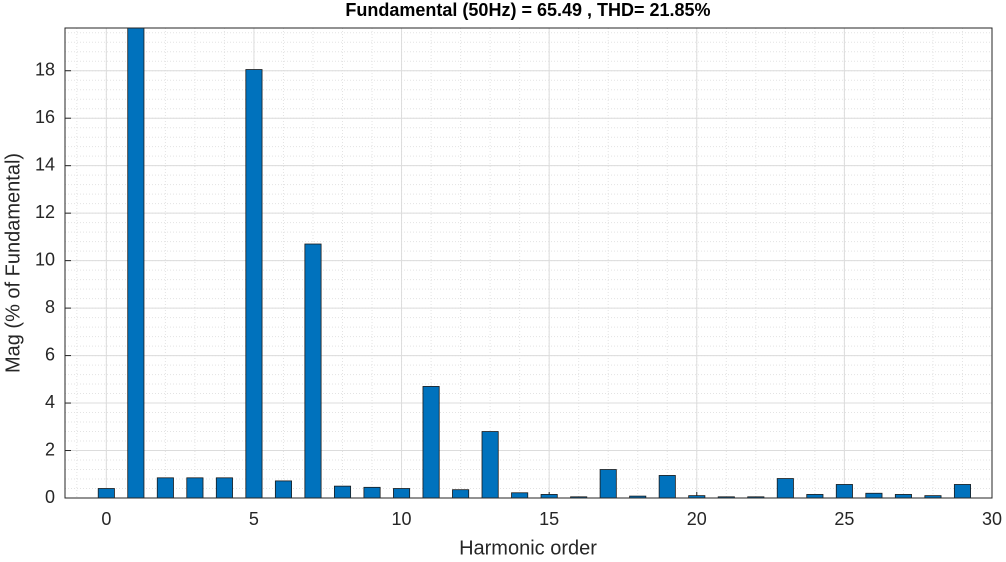 Image resolution: width=1006 pixels, height=562 pixels. What do you see at coordinates (992, 519) in the screenshot?
I see `x-tick-label: 30` at bounding box center [992, 519].